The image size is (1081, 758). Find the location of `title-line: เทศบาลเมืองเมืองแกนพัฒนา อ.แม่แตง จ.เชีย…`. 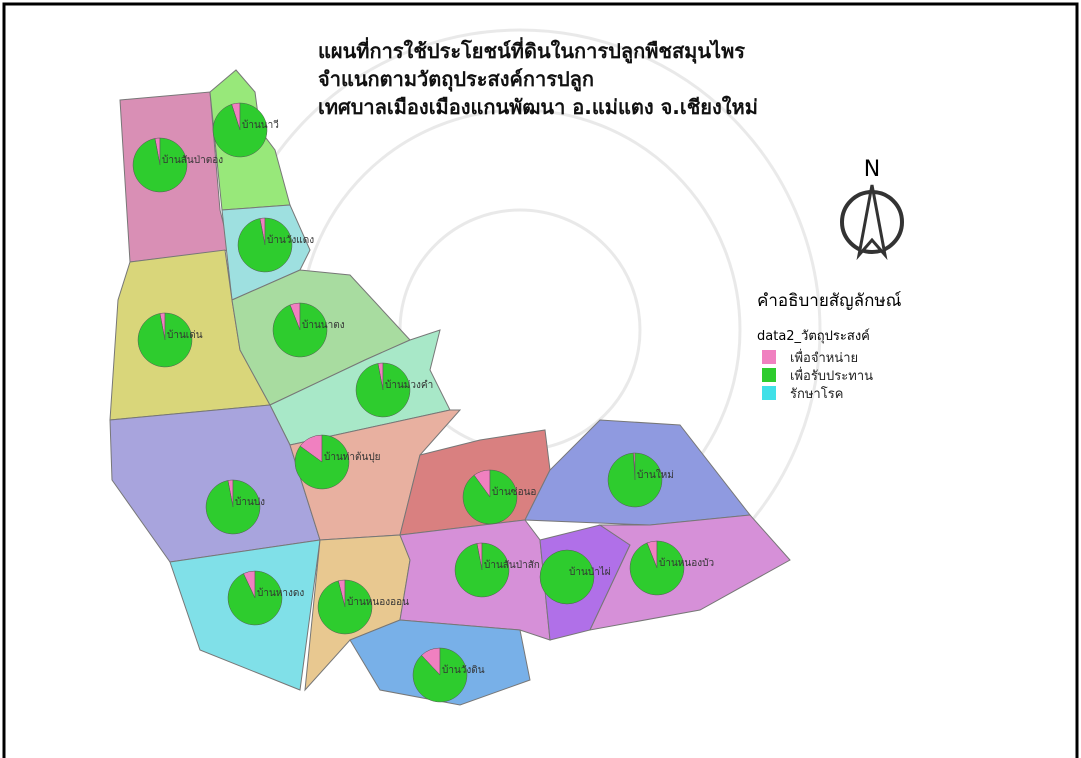

title-line: เทศบาลเมืองเมืองแกนพัฒนา อ.แม่แตง จ.เชีย… is located at coordinates (538, 107).